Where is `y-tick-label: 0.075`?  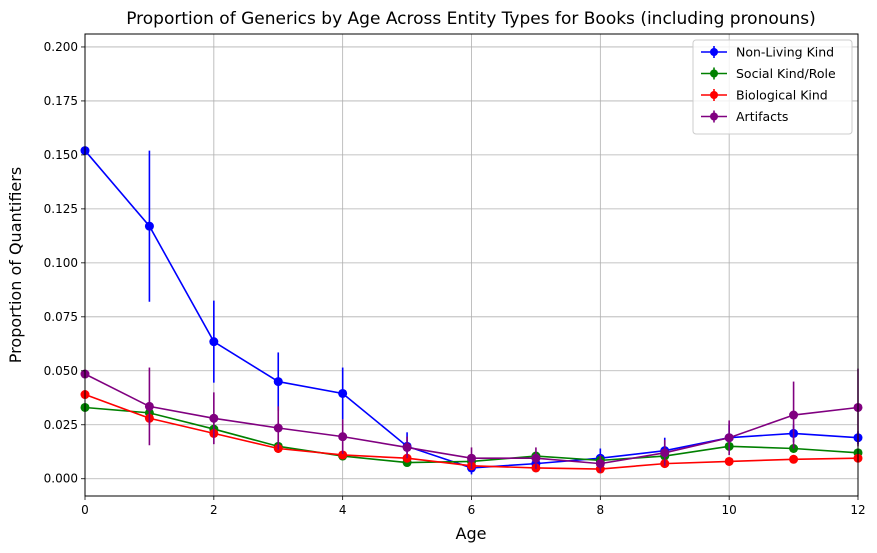
y-tick-label: 0.075 is located at coordinates (61, 317).